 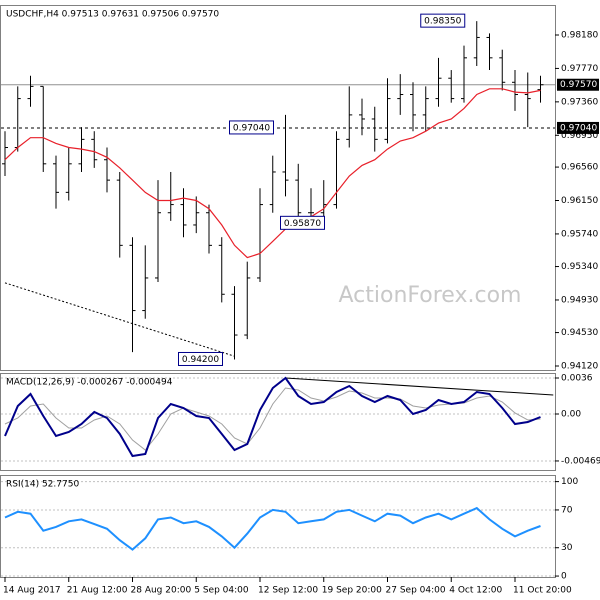 I want to click on level-label: 0.97040, so click(x=578, y=128).